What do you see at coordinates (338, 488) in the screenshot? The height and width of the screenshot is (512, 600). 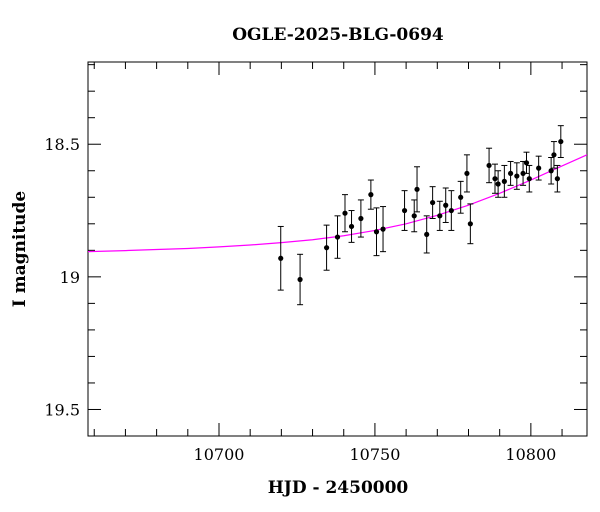 I see `x-axis-label: HJD - 2450000` at bounding box center [338, 488].